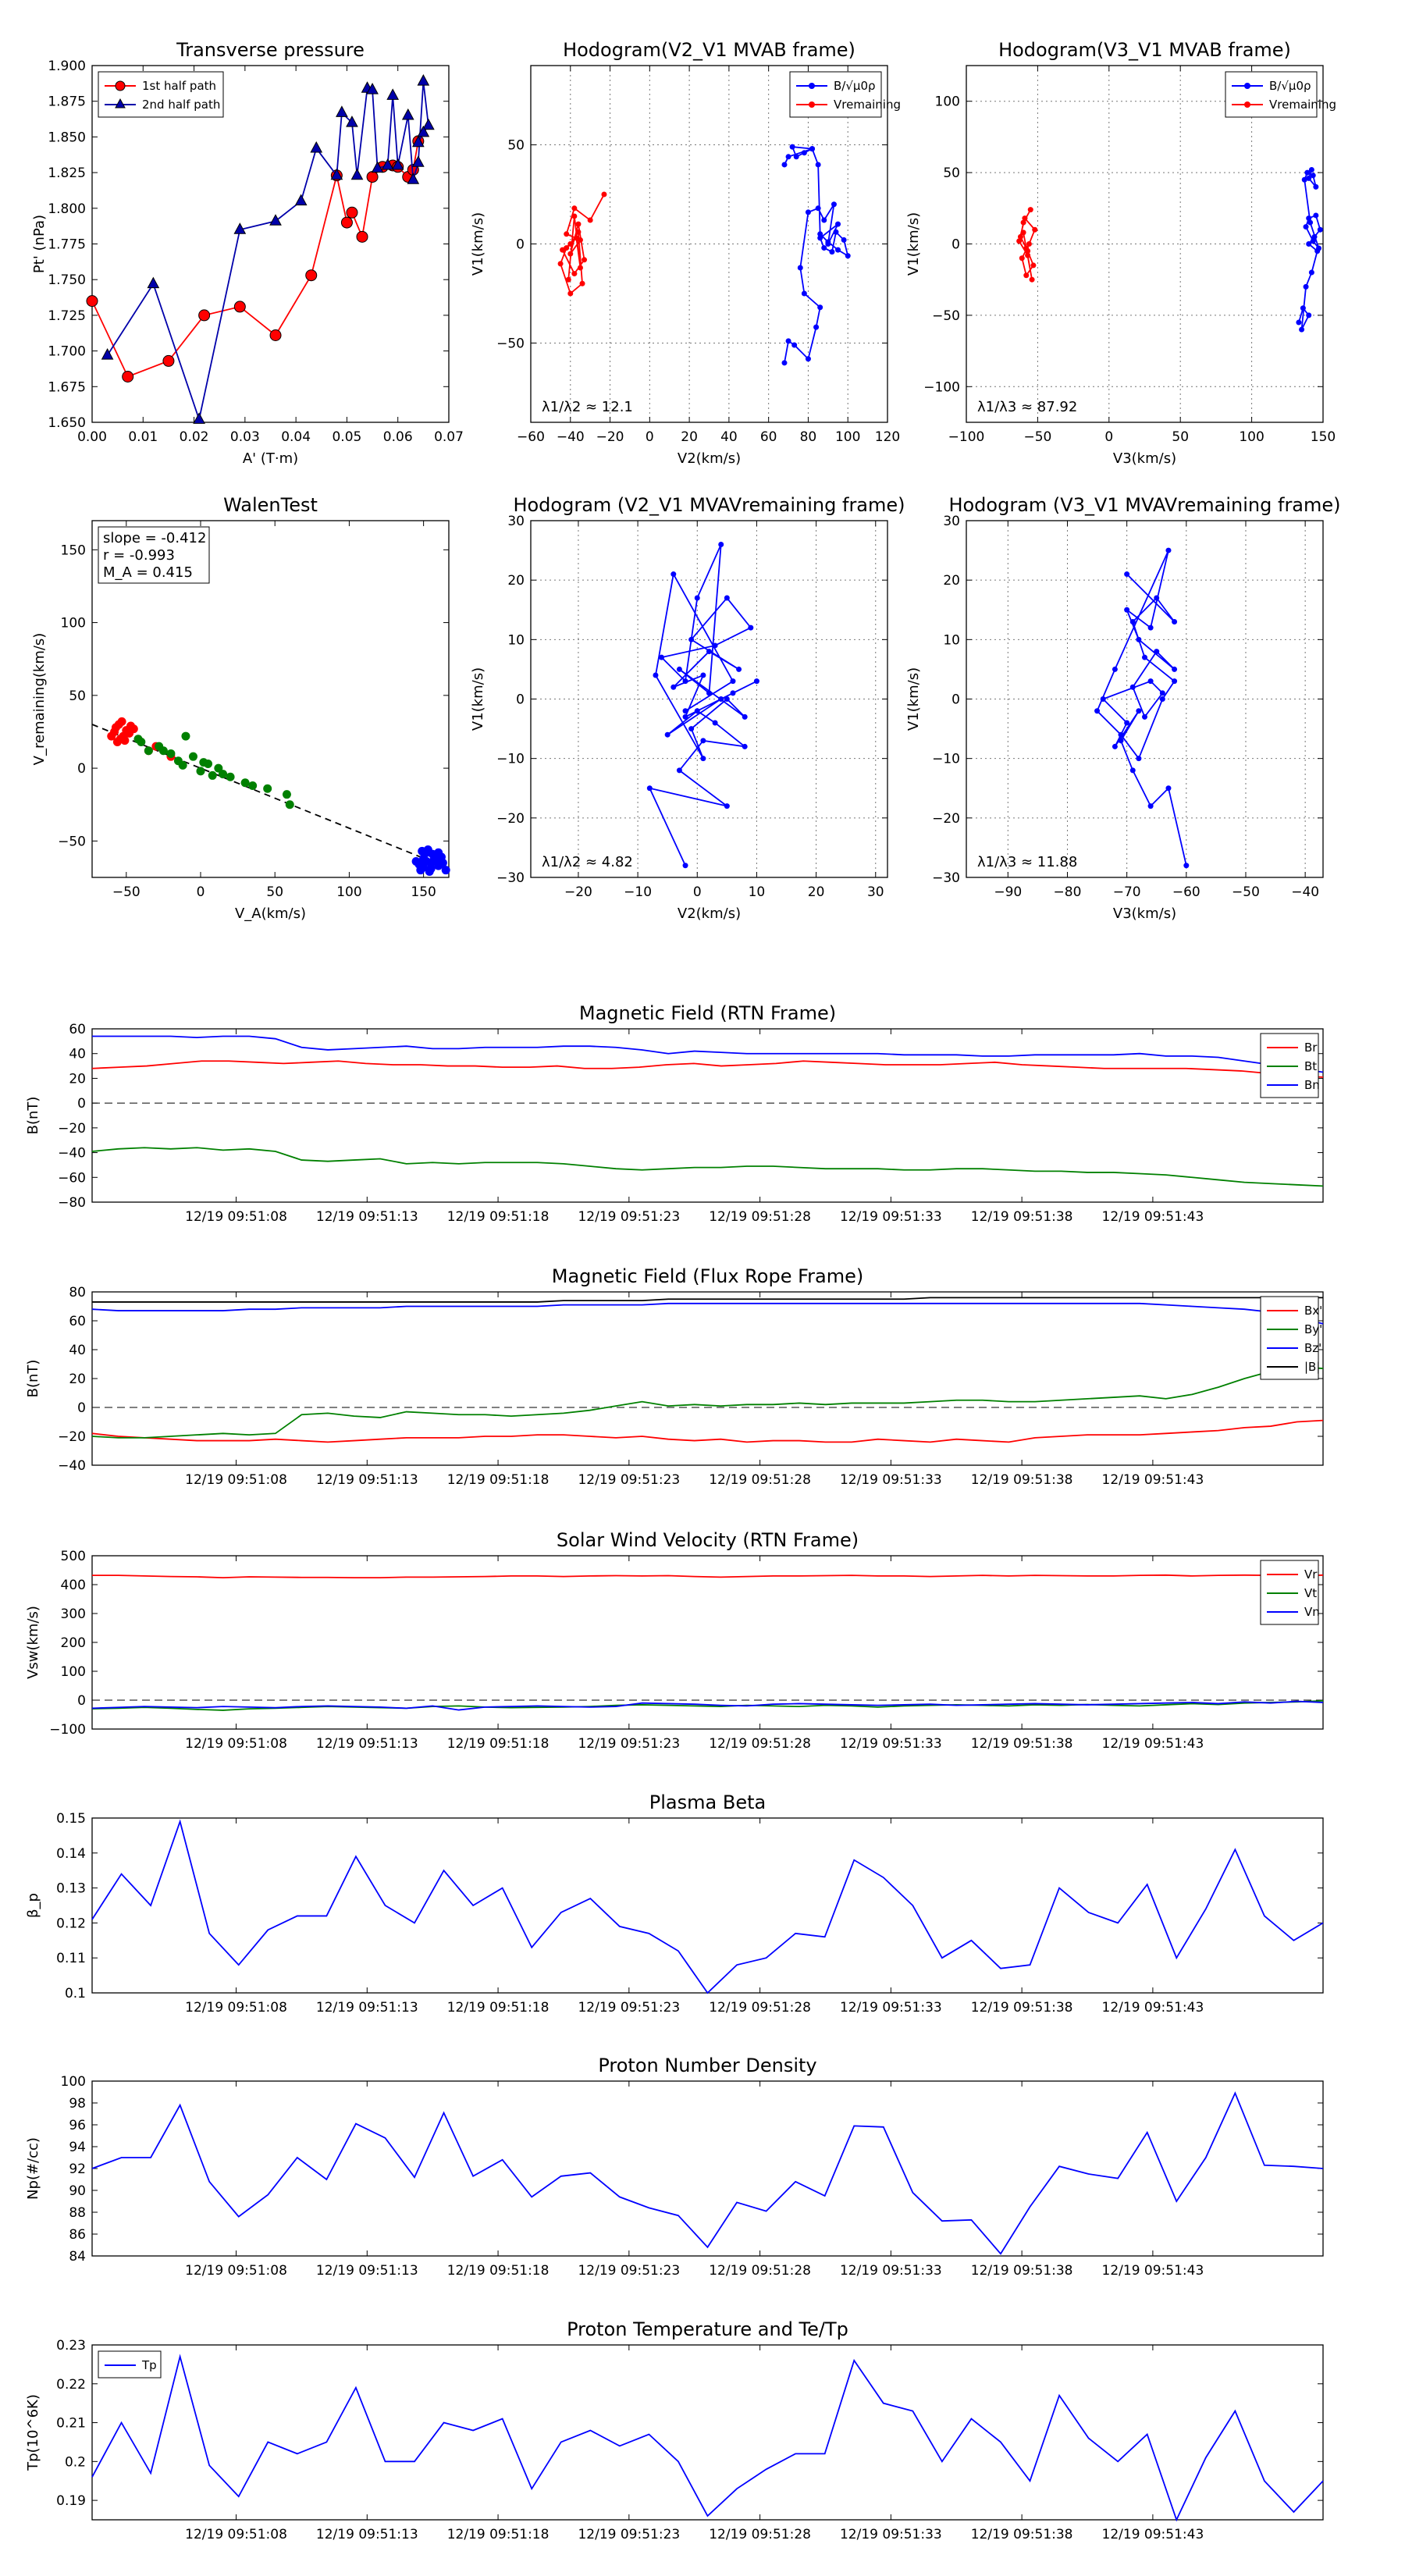 The height and width of the screenshot is (2576, 1405). What do you see at coordinates (81, 1104) in the screenshot?
I see `bfield-ytick-label: 0` at bounding box center [81, 1104].